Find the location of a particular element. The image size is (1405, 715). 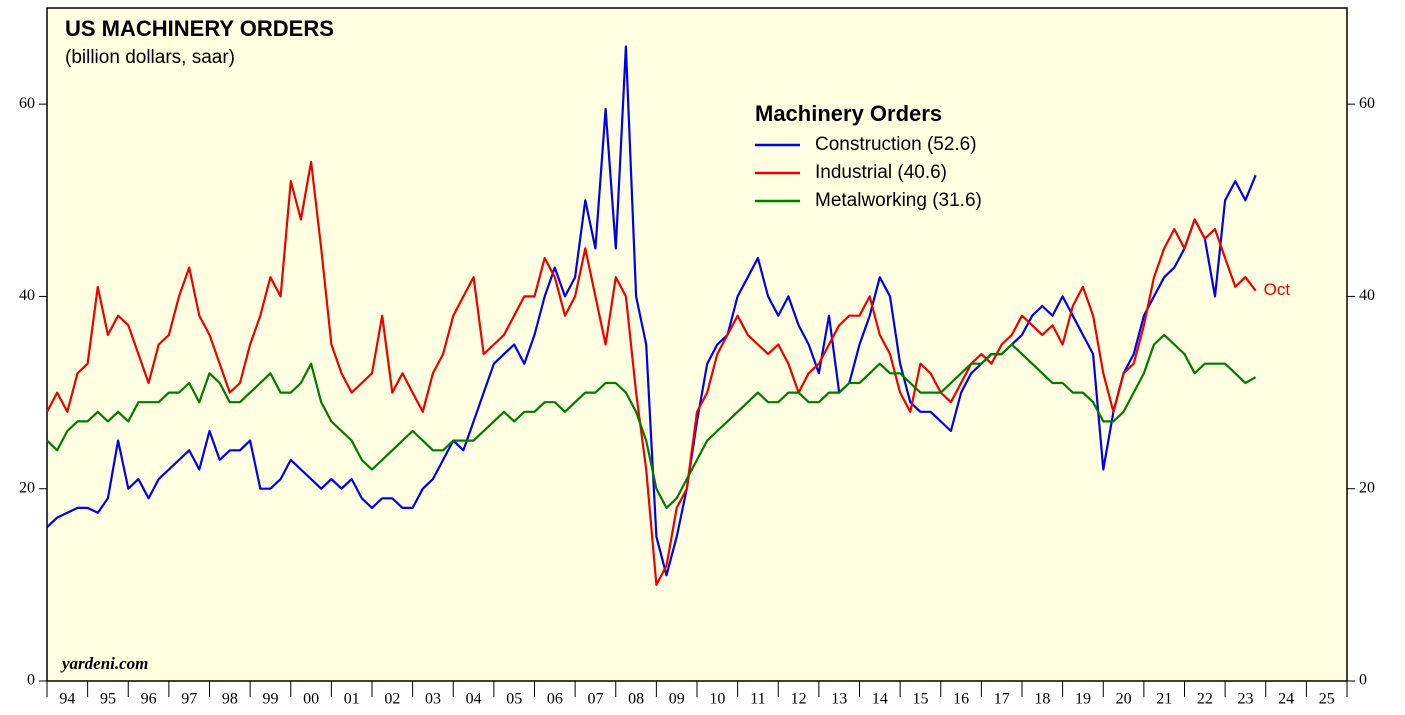

annotation: Oct is located at coordinates (1277, 289).